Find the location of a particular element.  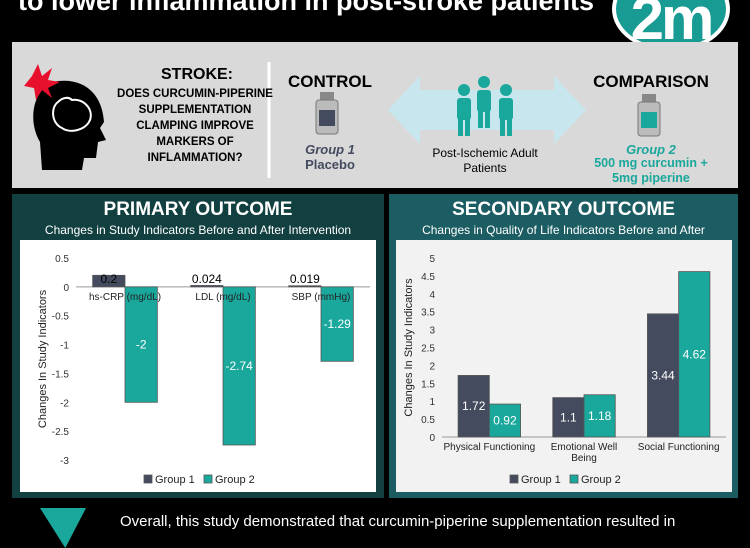

data-label: 1.1 is located at coordinates (568, 417).